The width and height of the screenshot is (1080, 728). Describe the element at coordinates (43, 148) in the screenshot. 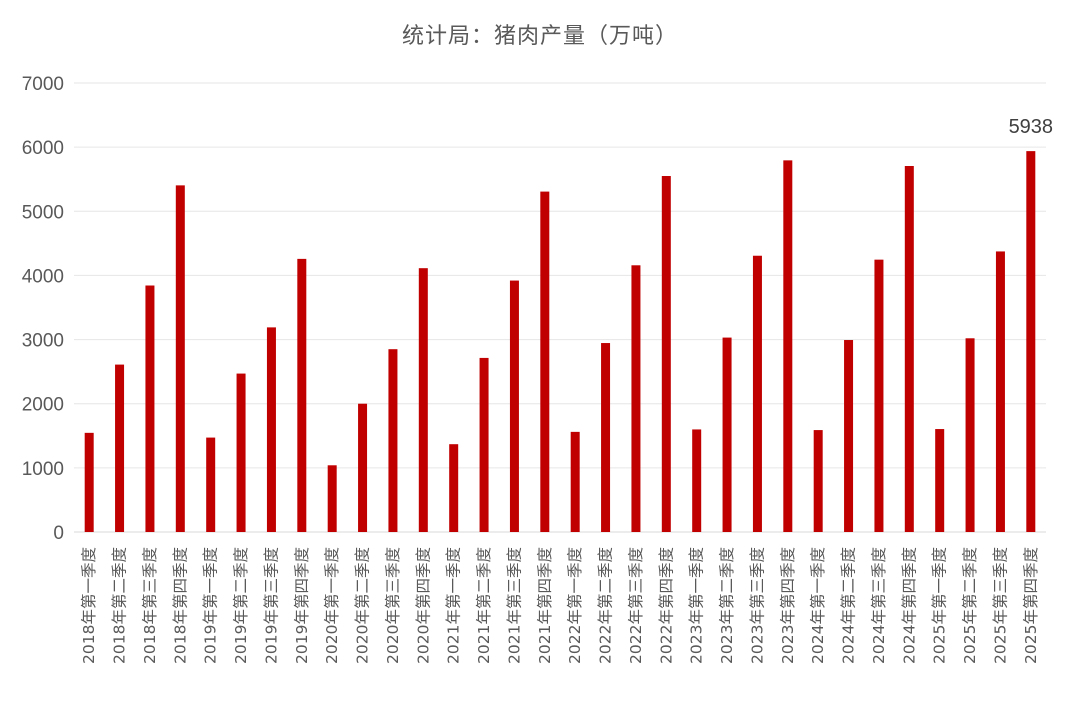

I see `y-tick-label: 6000` at that location.